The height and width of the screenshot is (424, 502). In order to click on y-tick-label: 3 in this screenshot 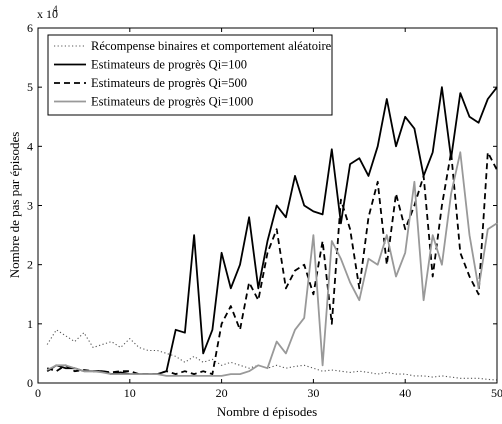, I will do `click(30, 206)`.